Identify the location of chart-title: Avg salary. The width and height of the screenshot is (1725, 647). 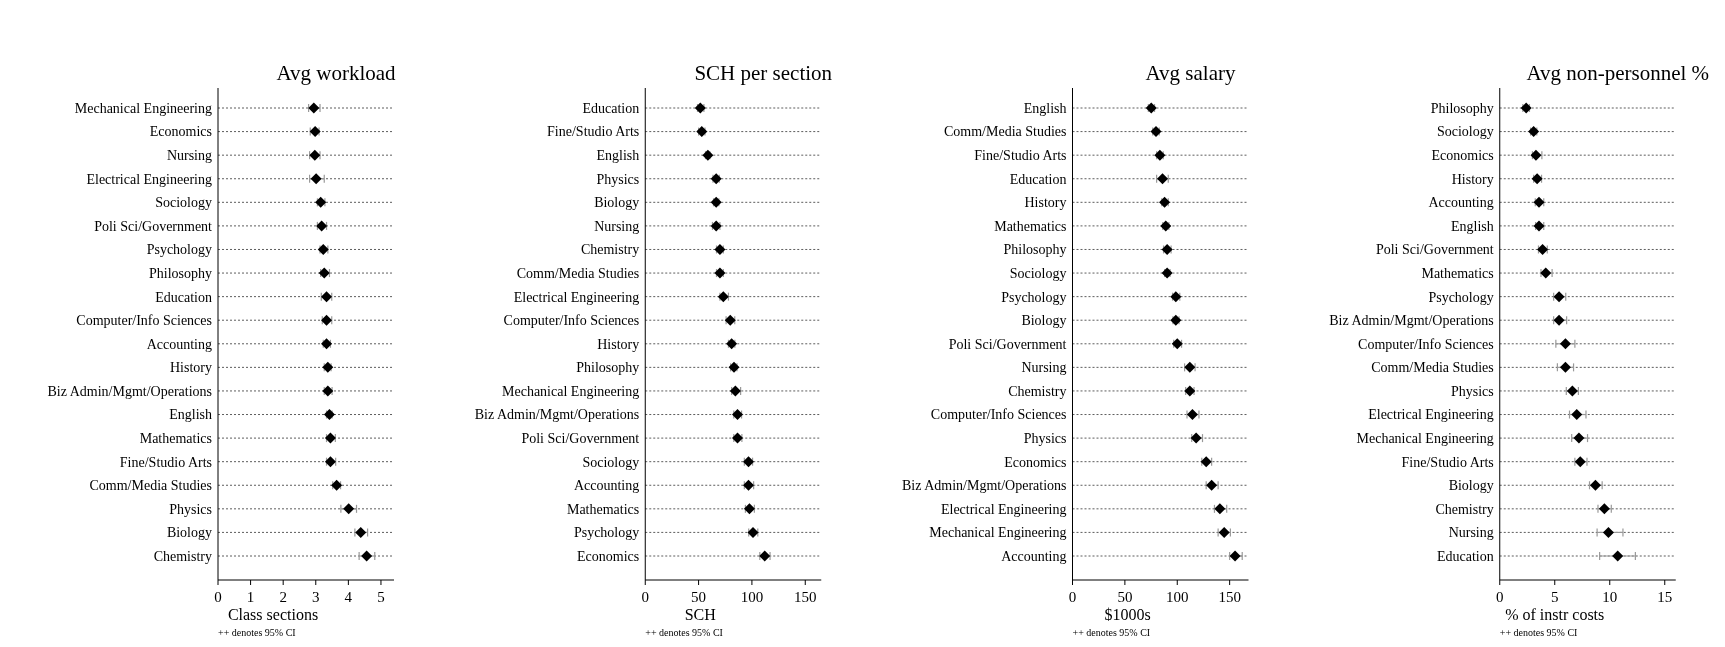
(1190, 73).